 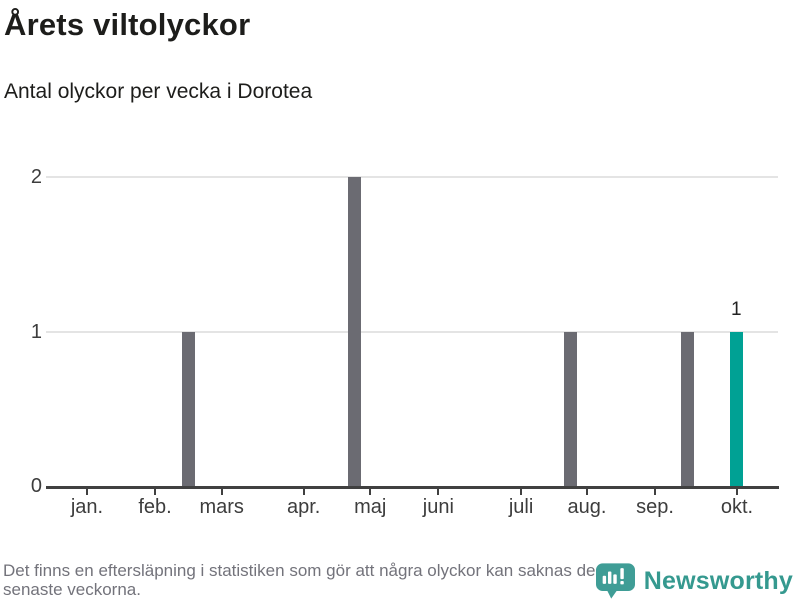 What do you see at coordinates (36, 177) in the screenshot?
I see `y-axis-tick-label: 2` at bounding box center [36, 177].